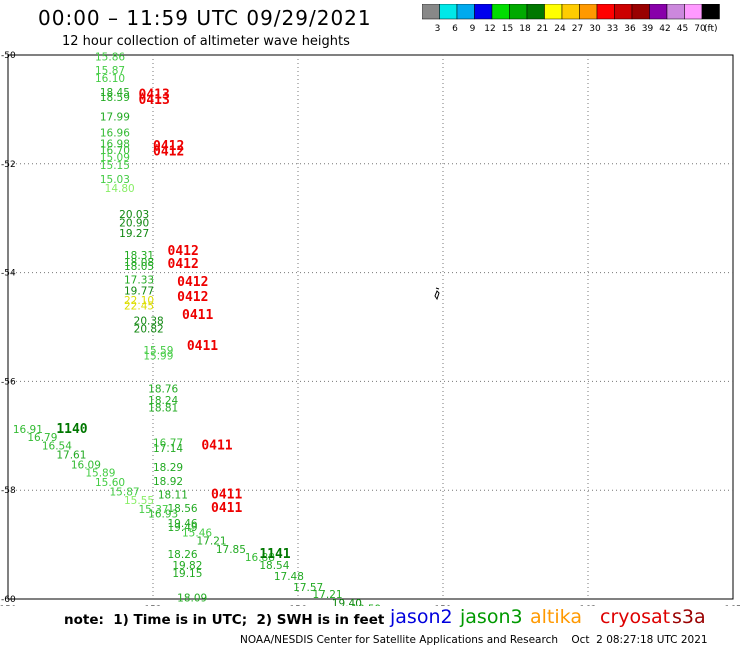  Describe the element at coordinates (168, 444) in the screenshot. I see `swh-measurement: 16.77` at that location.